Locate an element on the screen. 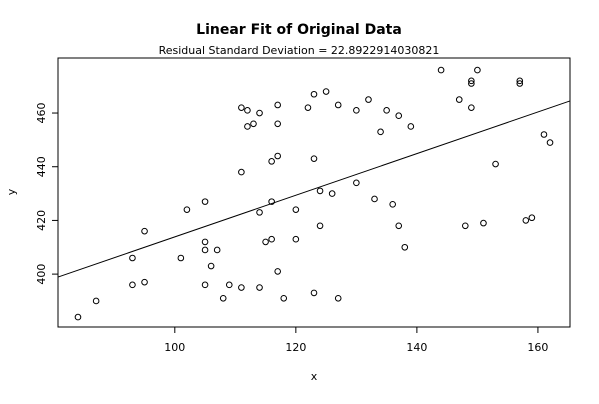 This screenshot has height=404, width=599. y-tick-label: 440 is located at coordinates (41, 166).